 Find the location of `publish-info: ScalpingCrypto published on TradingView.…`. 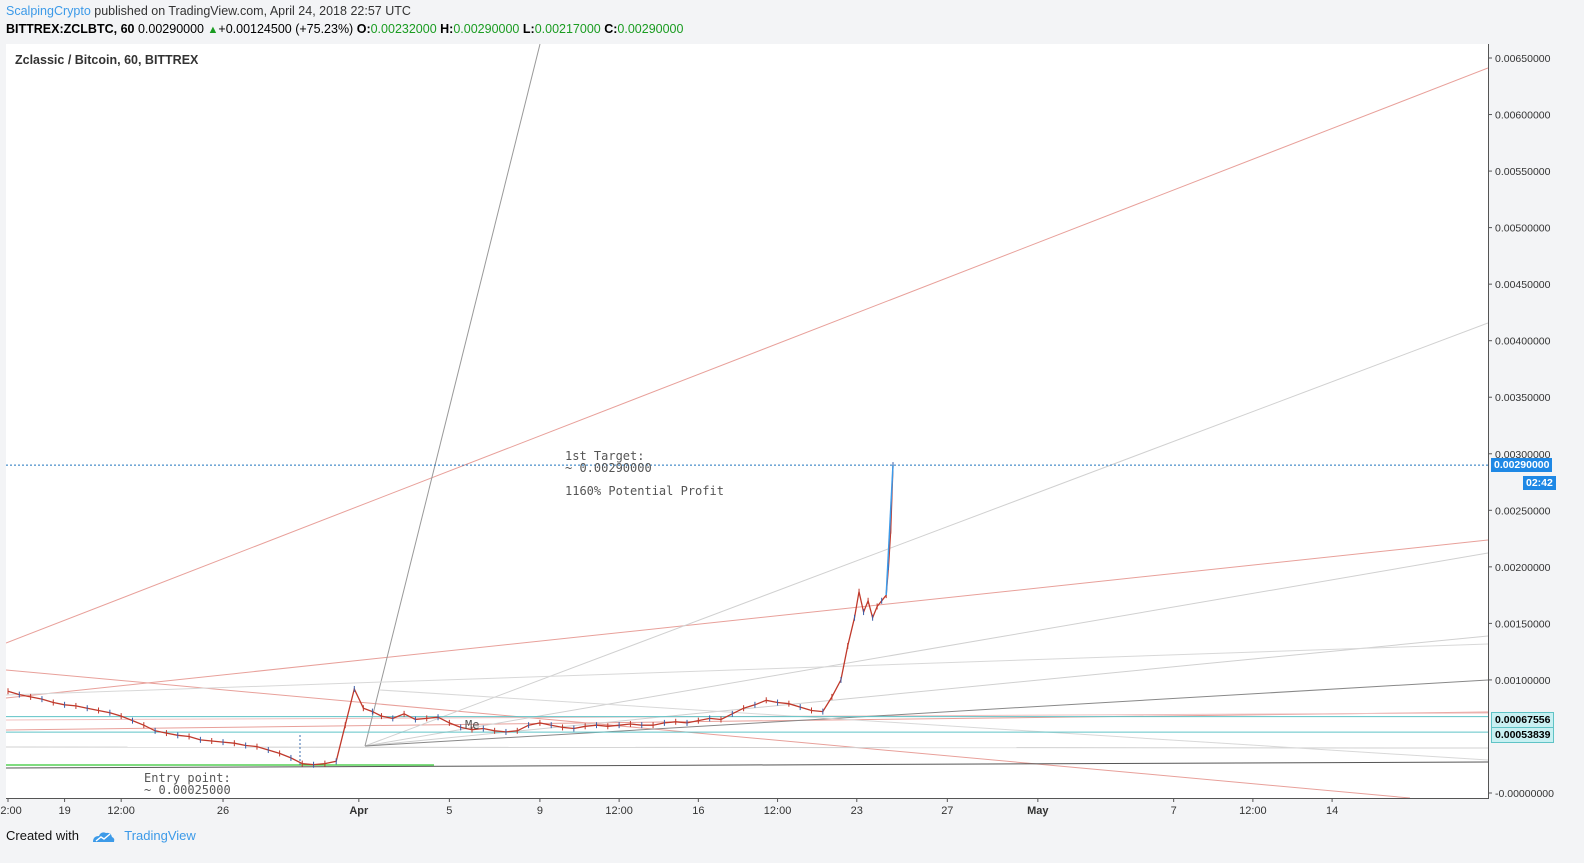

publish-info: ScalpingCrypto published on TradingView.… is located at coordinates (208, 11).